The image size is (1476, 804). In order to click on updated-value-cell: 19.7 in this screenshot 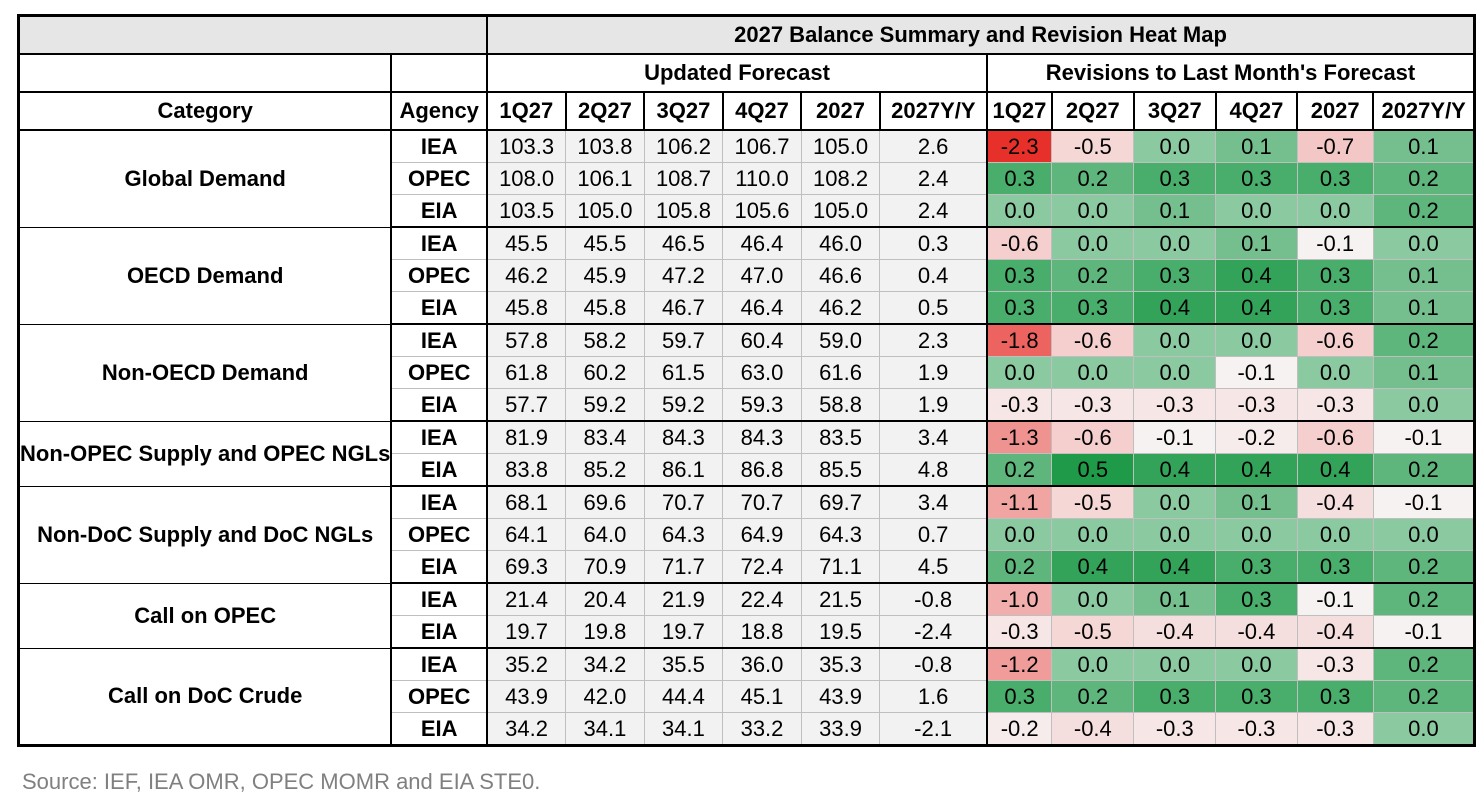, I will do `click(526, 632)`.